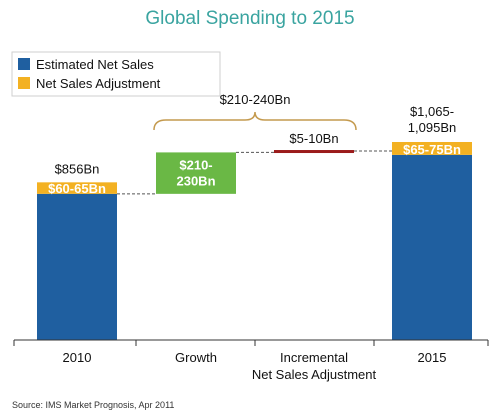 The width and height of the screenshot is (500, 418). What do you see at coordinates (77, 266) in the screenshot?
I see `bar-2010-net-sales` at bounding box center [77, 266].